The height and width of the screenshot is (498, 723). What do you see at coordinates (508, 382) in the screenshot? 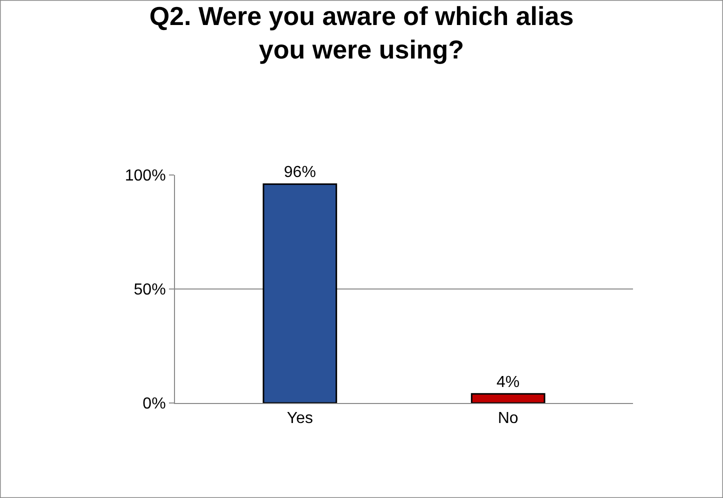
I see `data-label: 4%` at bounding box center [508, 382].